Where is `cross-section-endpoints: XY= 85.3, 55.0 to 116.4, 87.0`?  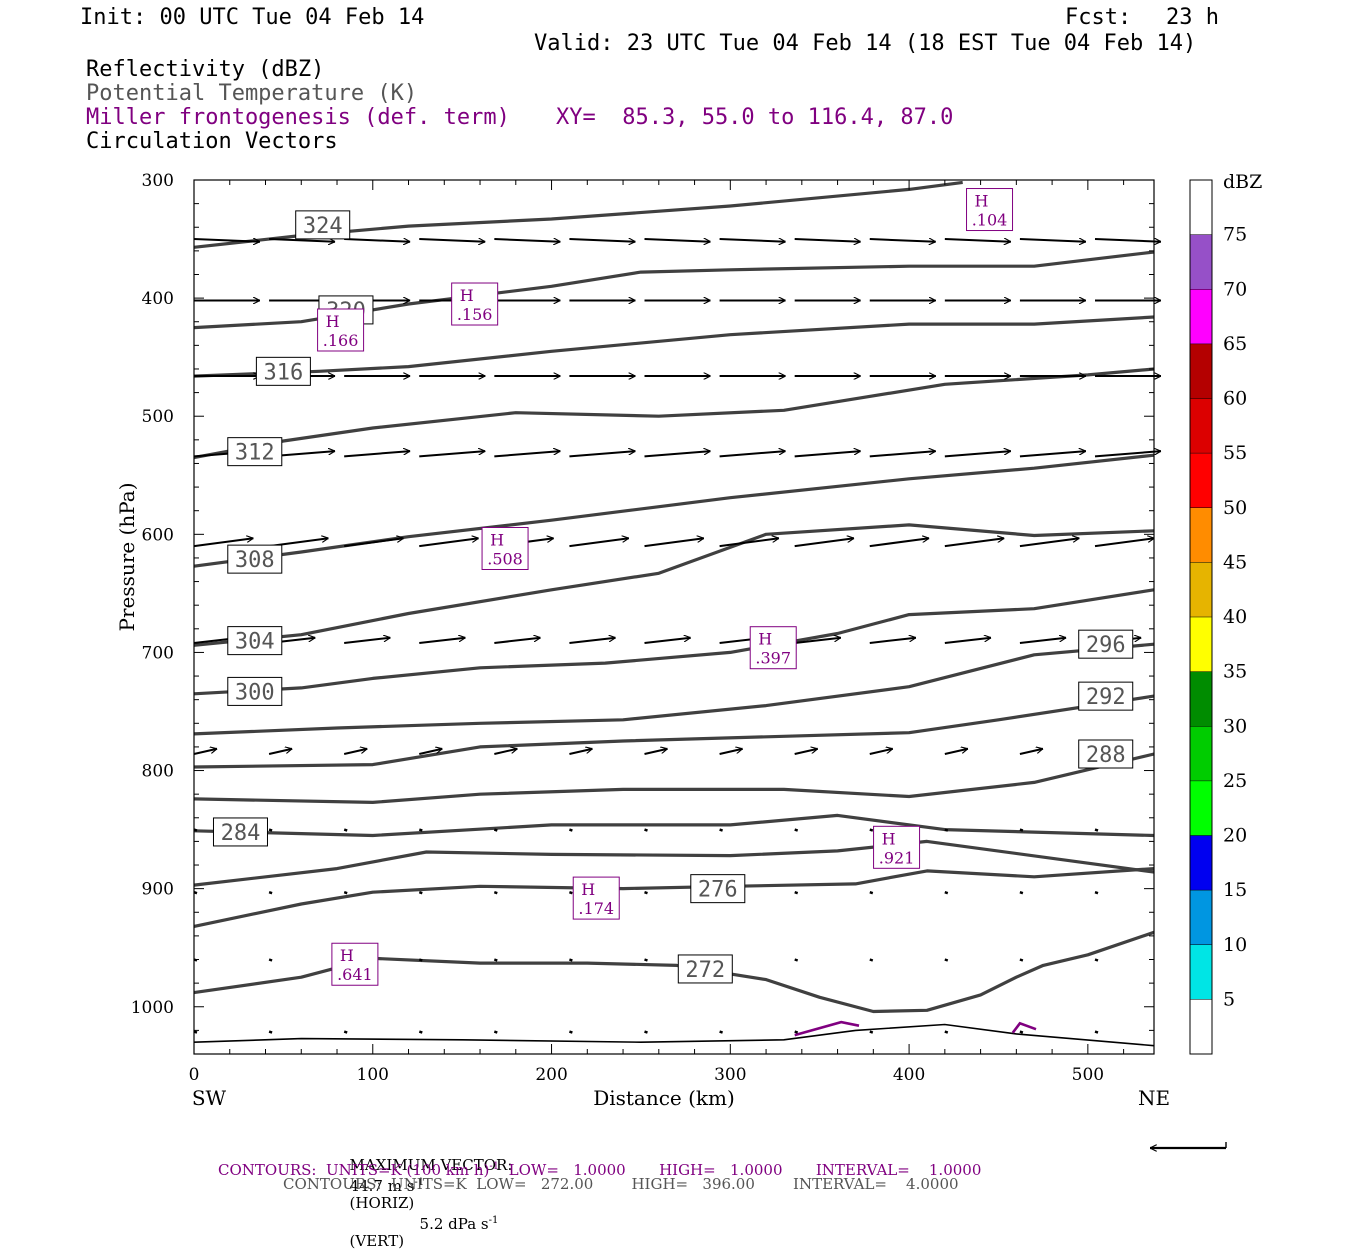
cross-section-endpoints: XY= 85.3, 55.0 to 116.4, 87.0 is located at coordinates (755, 117).